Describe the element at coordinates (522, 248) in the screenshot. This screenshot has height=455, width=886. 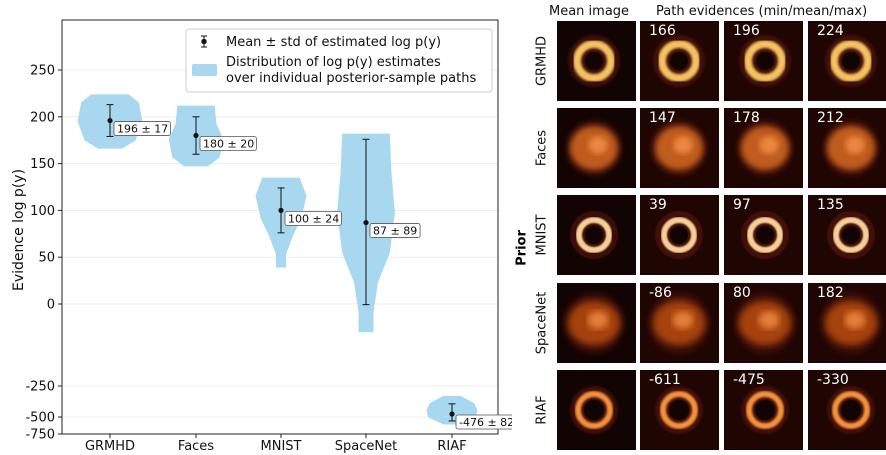
I see `row-group-label: Prior` at that location.